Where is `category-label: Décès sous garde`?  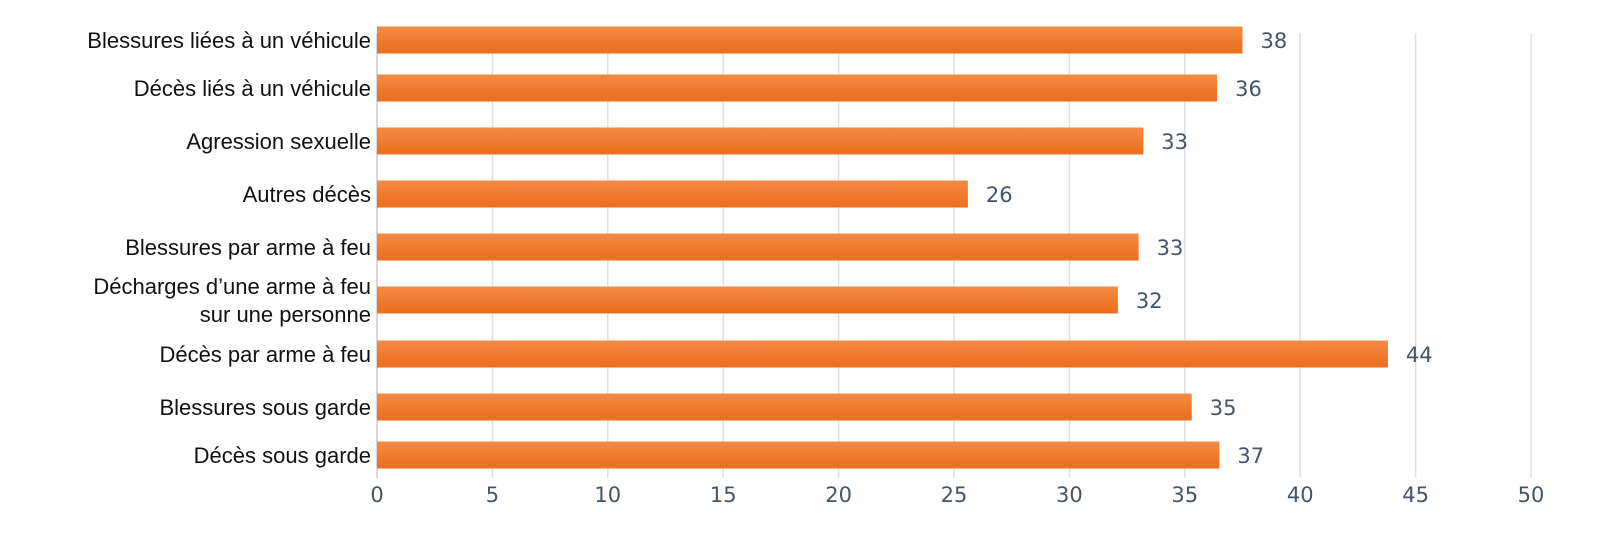
category-label: Décès sous garde is located at coordinates (282, 455).